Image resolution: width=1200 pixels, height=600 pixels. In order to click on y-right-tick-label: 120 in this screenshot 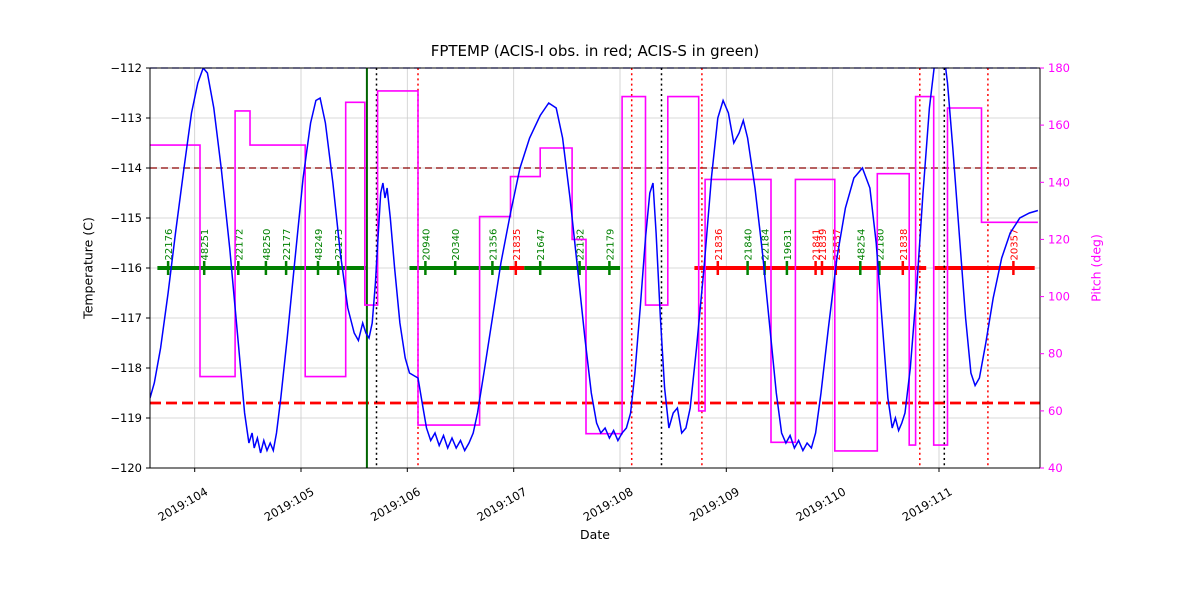, I will do `click(1059, 239)`.